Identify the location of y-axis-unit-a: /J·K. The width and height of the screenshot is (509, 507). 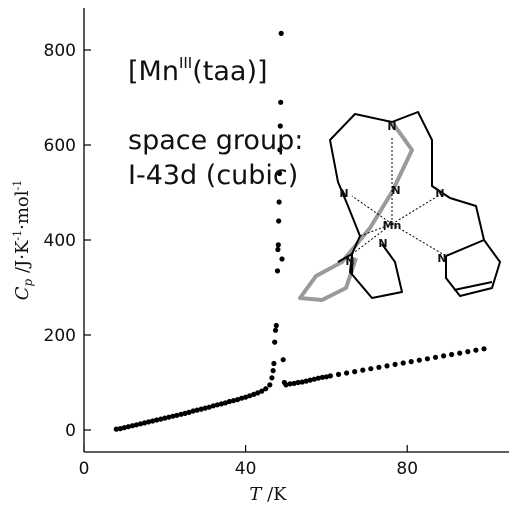
(22, 259).